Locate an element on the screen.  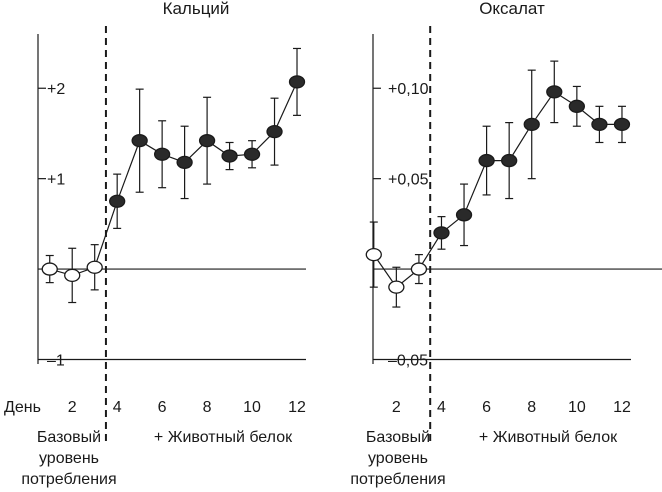
calcium-y-tick-label: +2 is located at coordinates (56, 89).